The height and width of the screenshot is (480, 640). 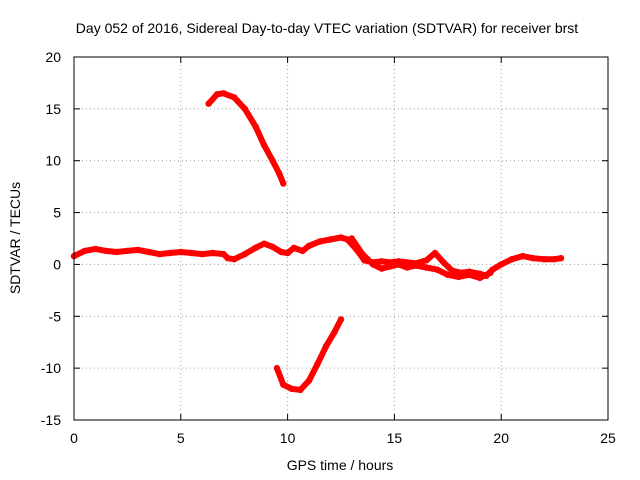 I want to click on x-tick-label: 20, so click(x=501, y=438).